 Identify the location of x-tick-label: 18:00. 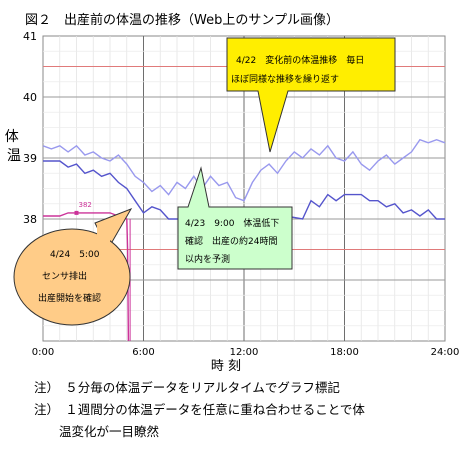
(344, 352).